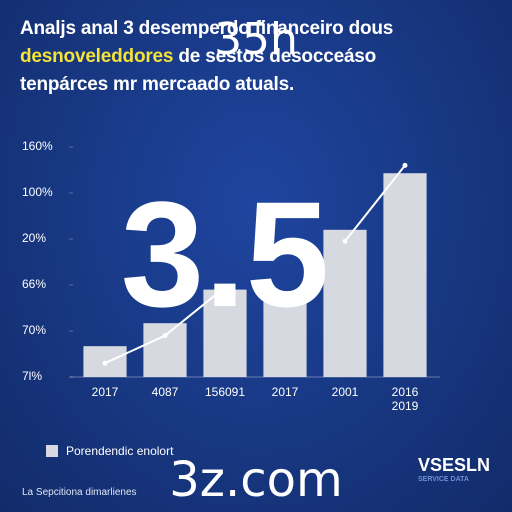 The height and width of the screenshot is (512, 512). Describe the element at coordinates (37, 192) in the screenshot. I see `y-tick-label: 100%` at that location.